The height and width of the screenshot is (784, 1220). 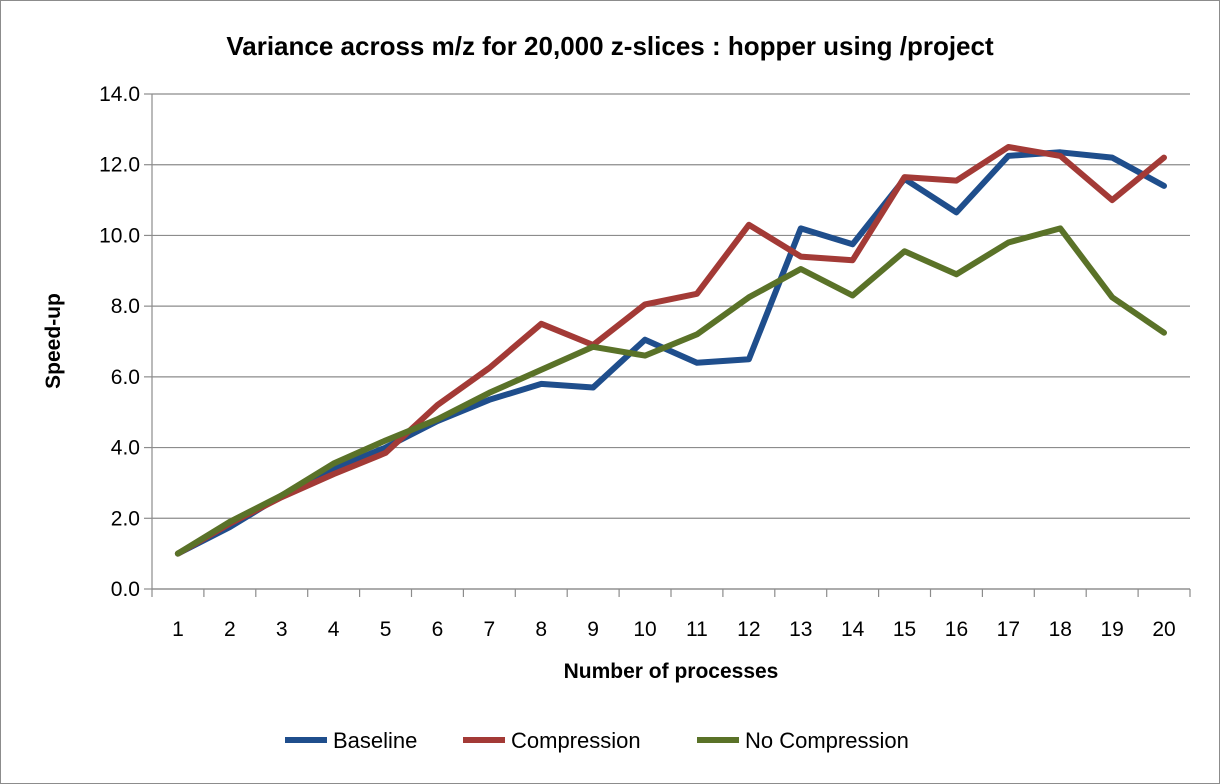 What do you see at coordinates (53, 341) in the screenshot?
I see `y-axis-title: Speed-up` at bounding box center [53, 341].